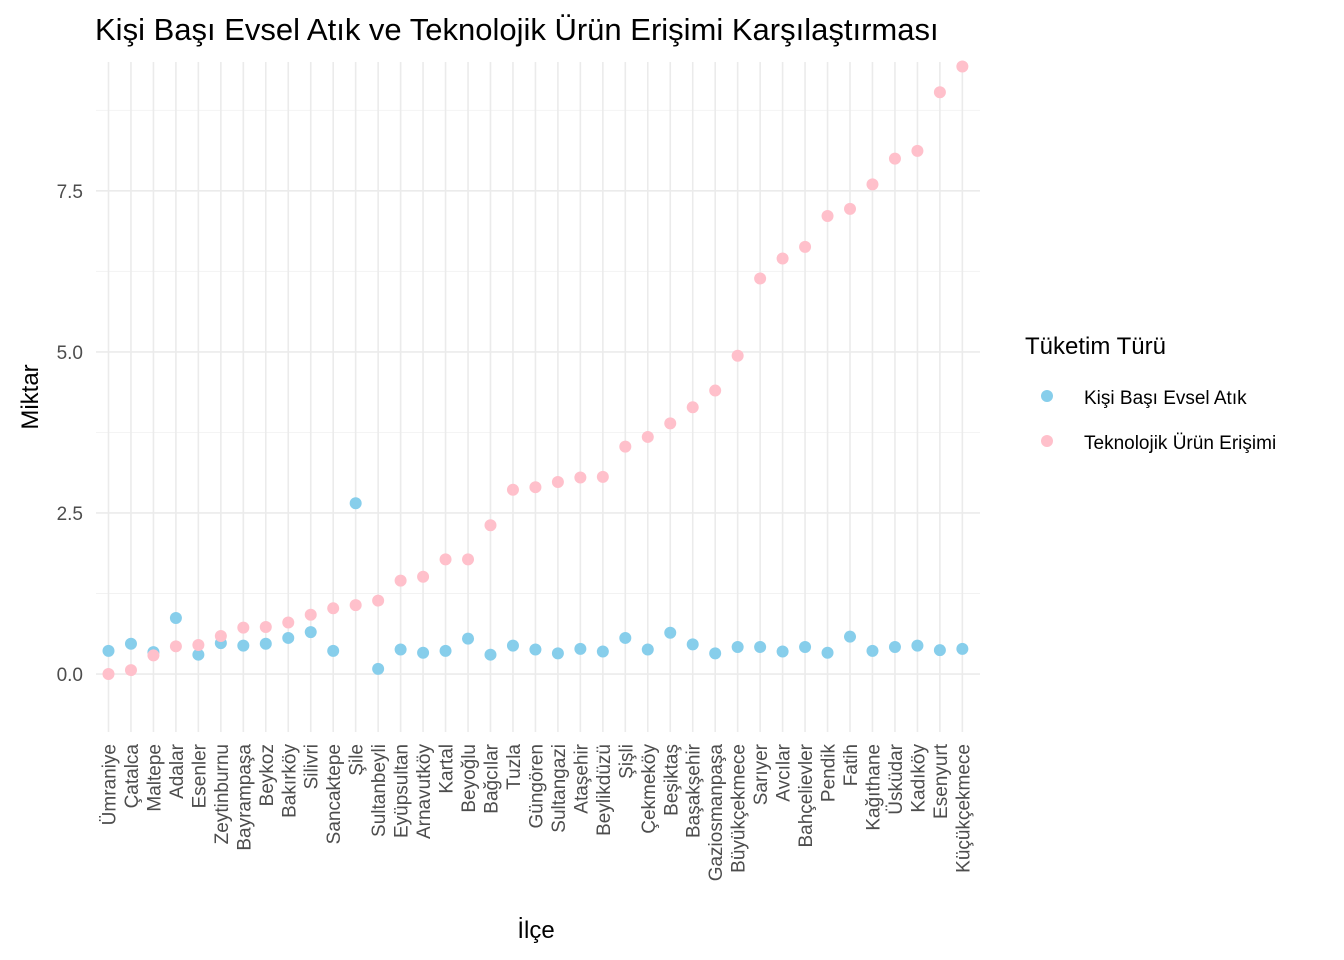 This screenshot has height=960, width=1344. Describe the element at coordinates (761, 774) in the screenshot. I see `x-tick-label: Sarıyer` at that location.